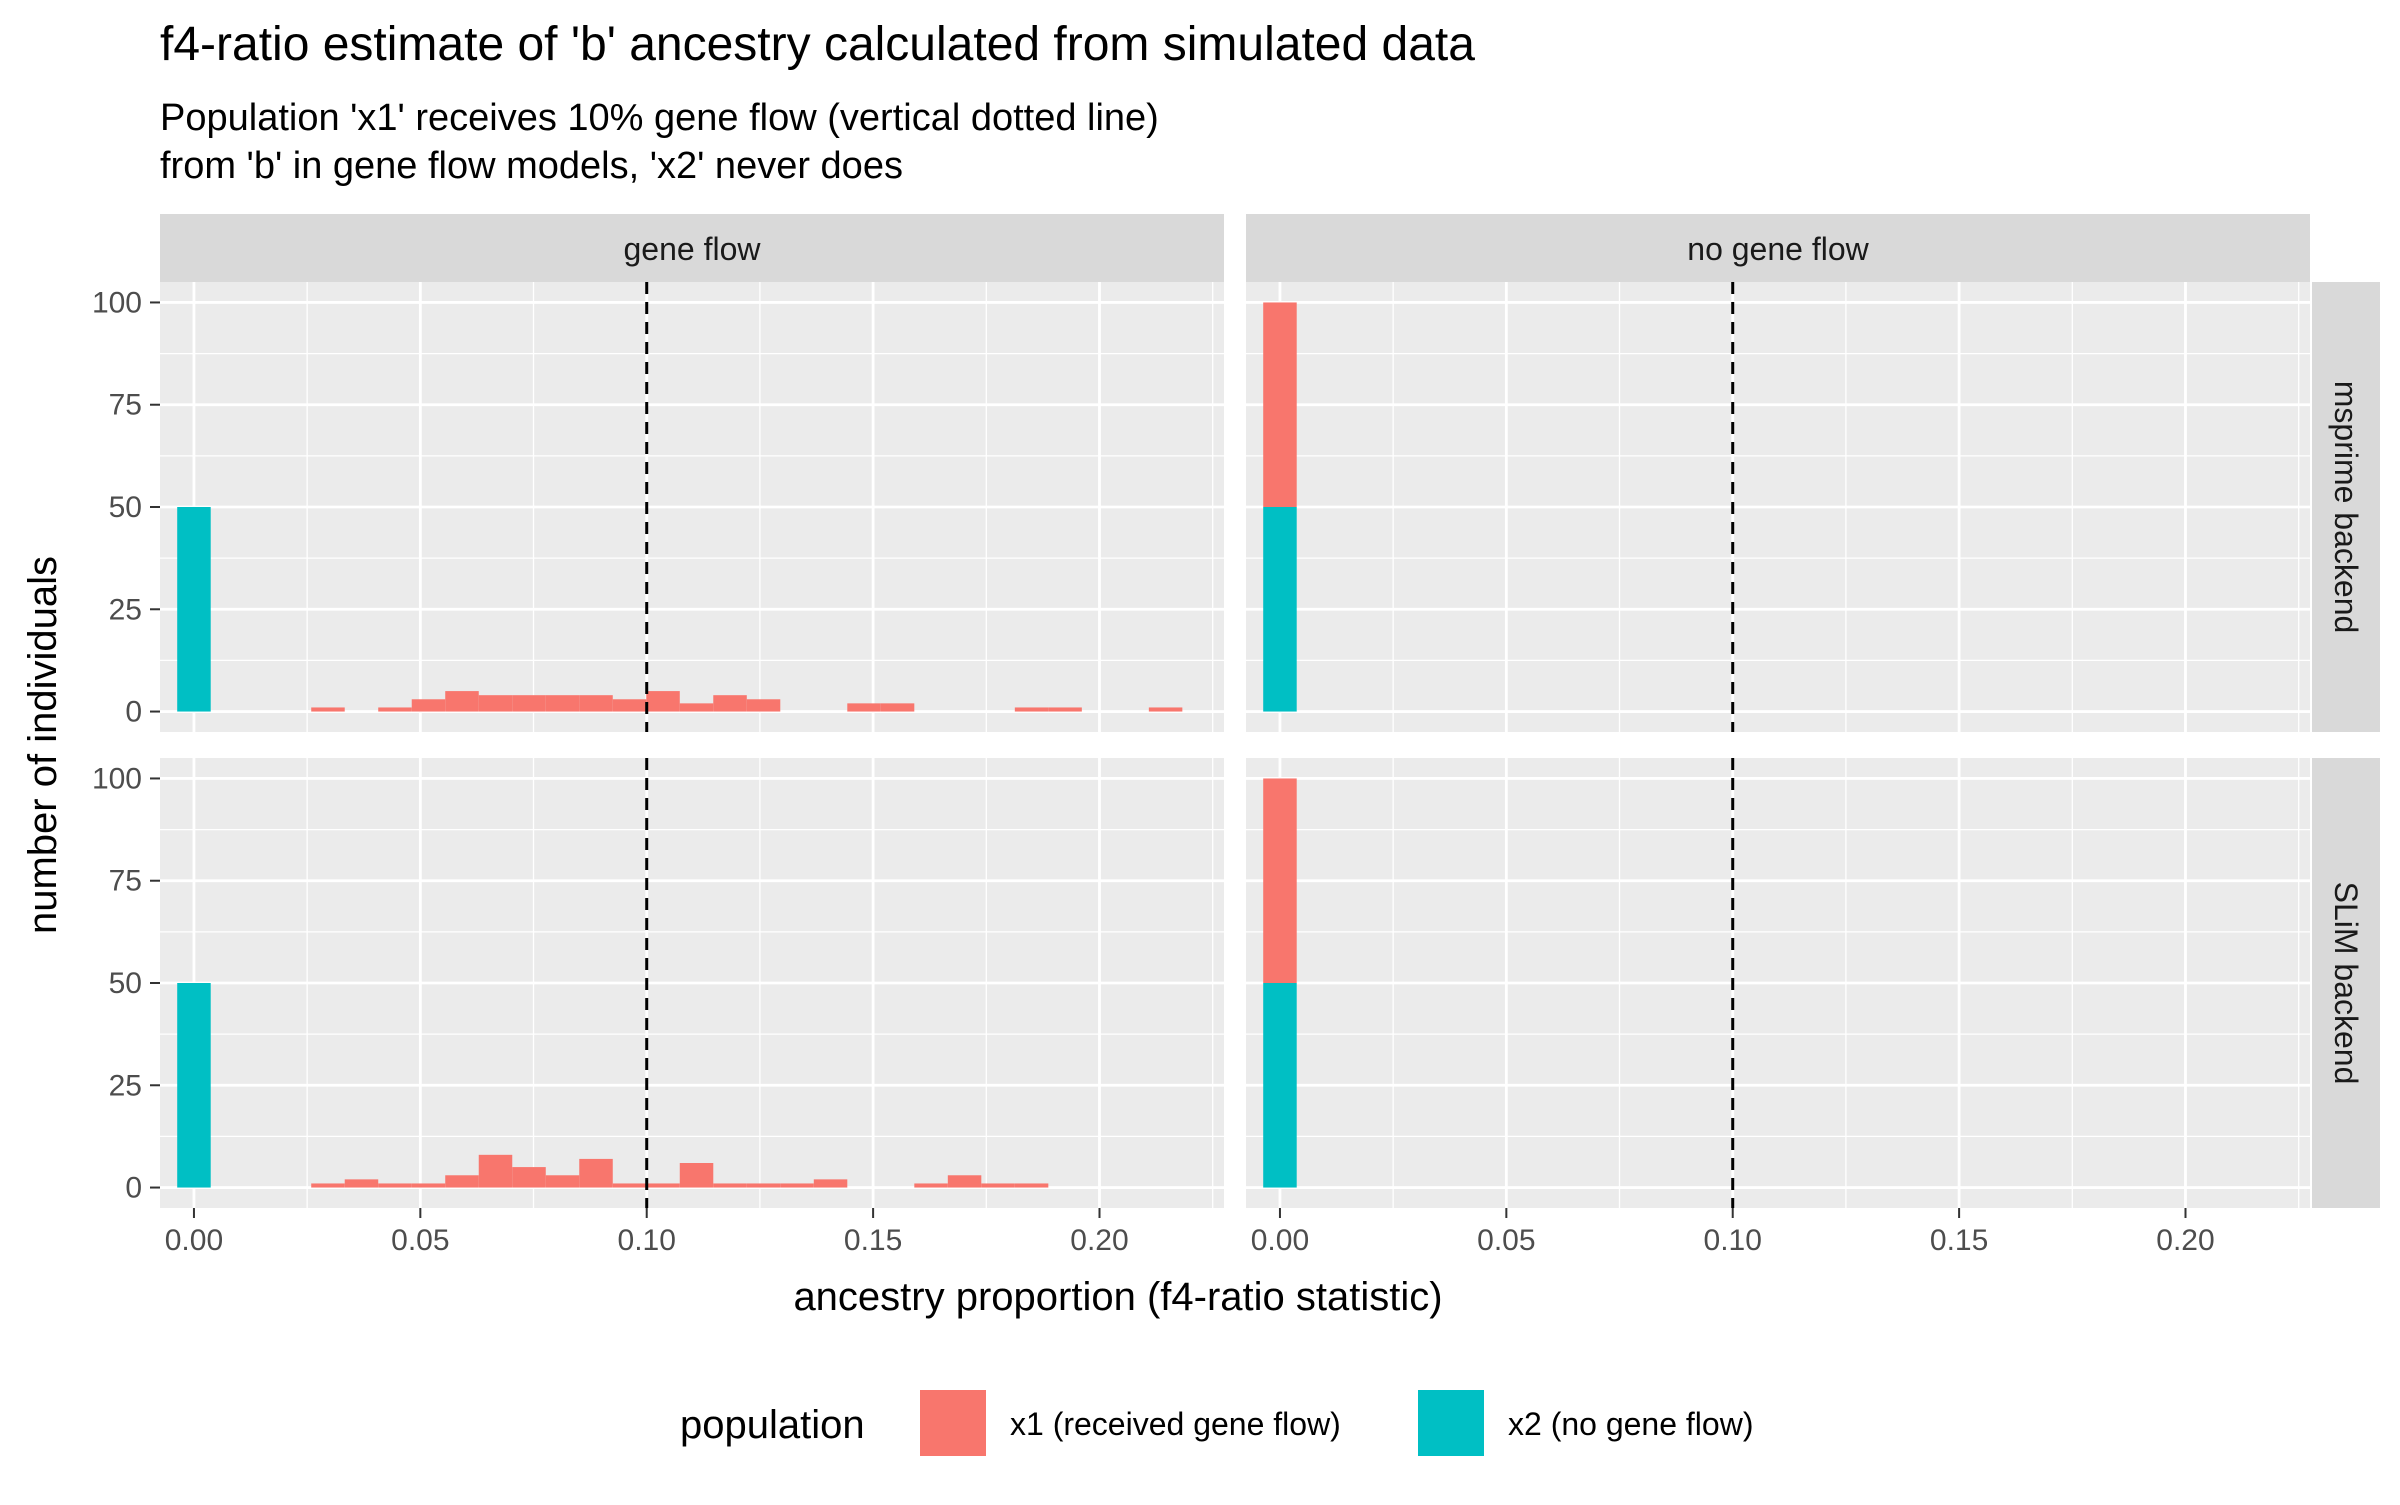  Describe the element at coordinates (953, 1423) in the screenshot. I see `legend-key-x1` at that location.